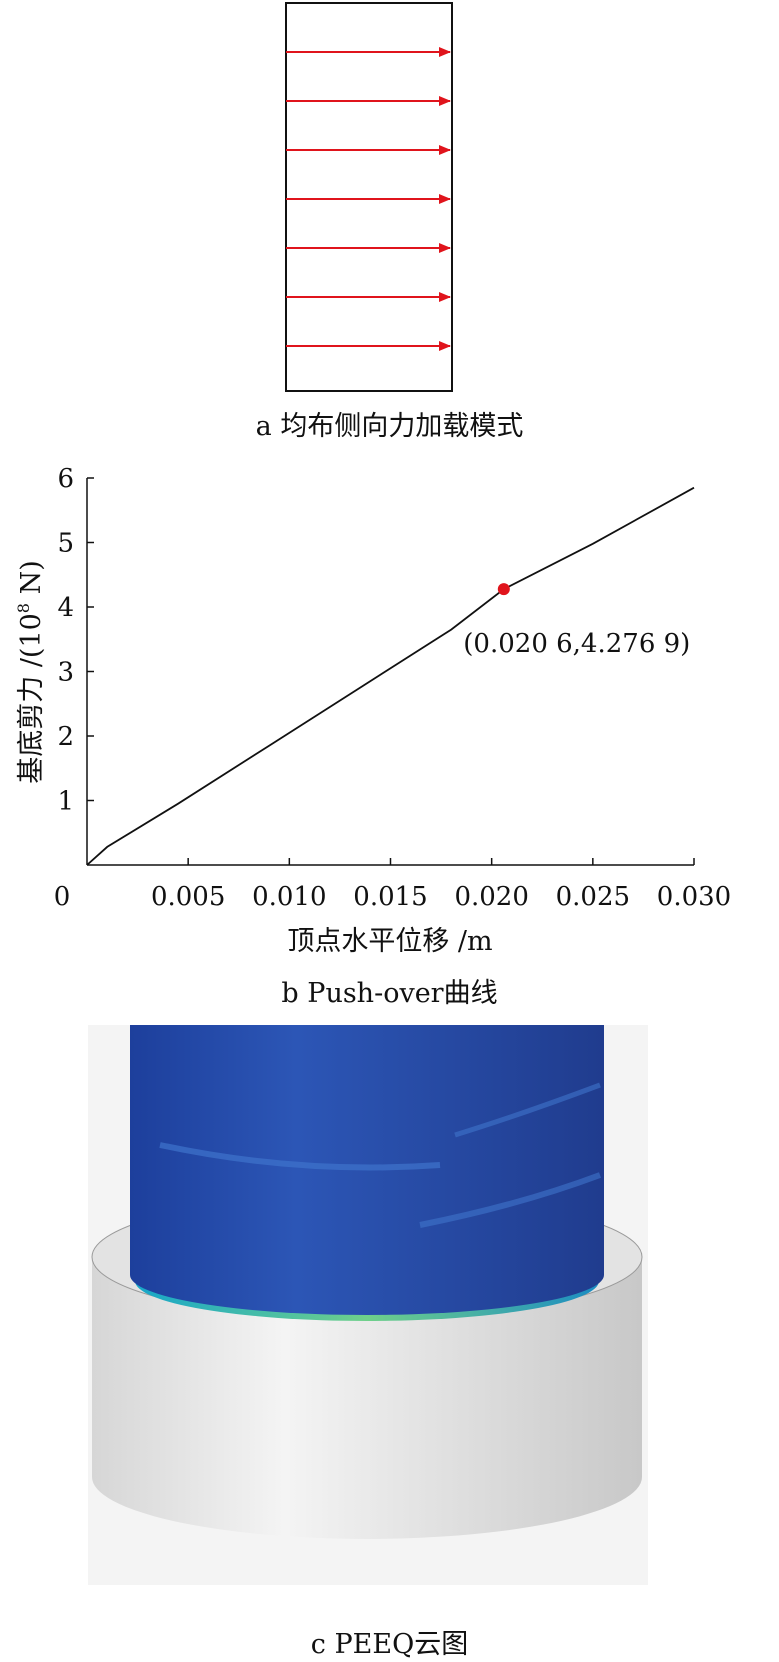  I want to click on load-pattern-diagram, so click(369, 197).